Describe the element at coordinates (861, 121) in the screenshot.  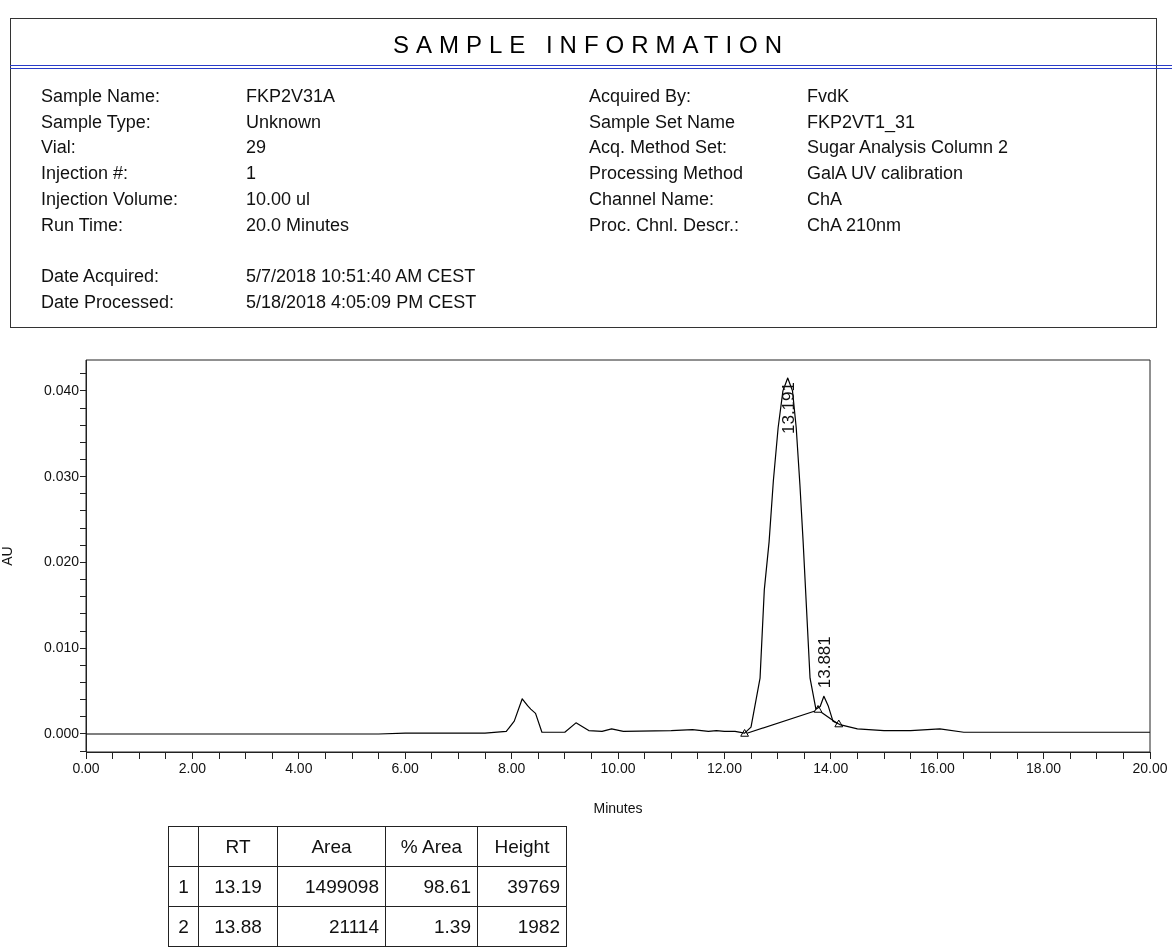
I see `text: FKP2VT1_31` at that location.